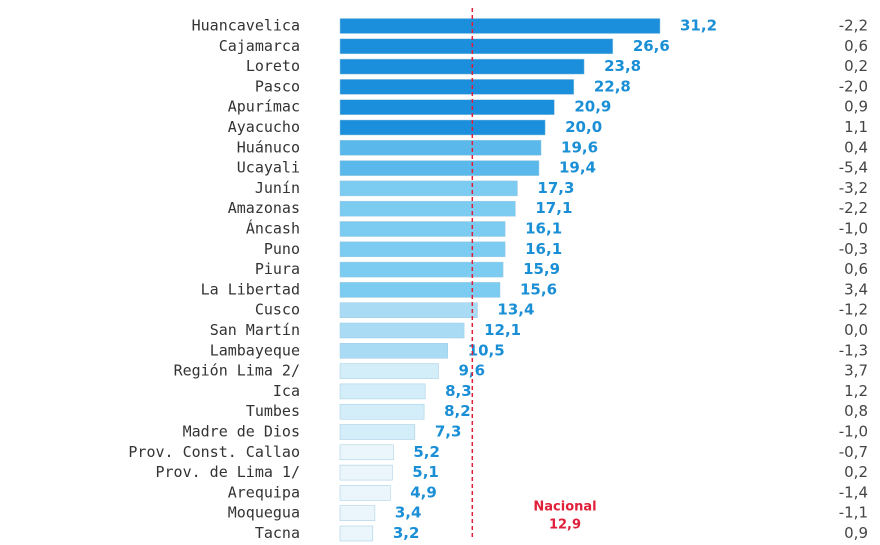 This screenshot has width=880, height=545. I want to click on category-label: Arequipa, so click(264, 492).